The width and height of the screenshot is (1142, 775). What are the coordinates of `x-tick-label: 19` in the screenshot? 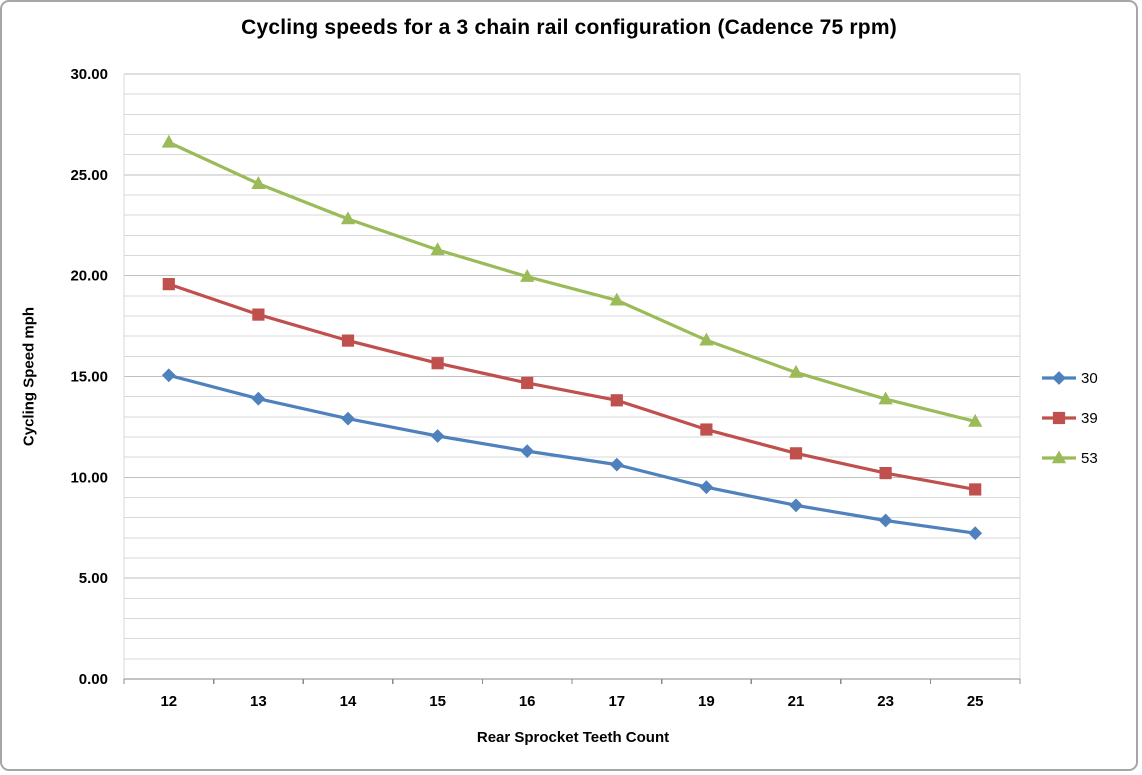 It's located at (706, 701).